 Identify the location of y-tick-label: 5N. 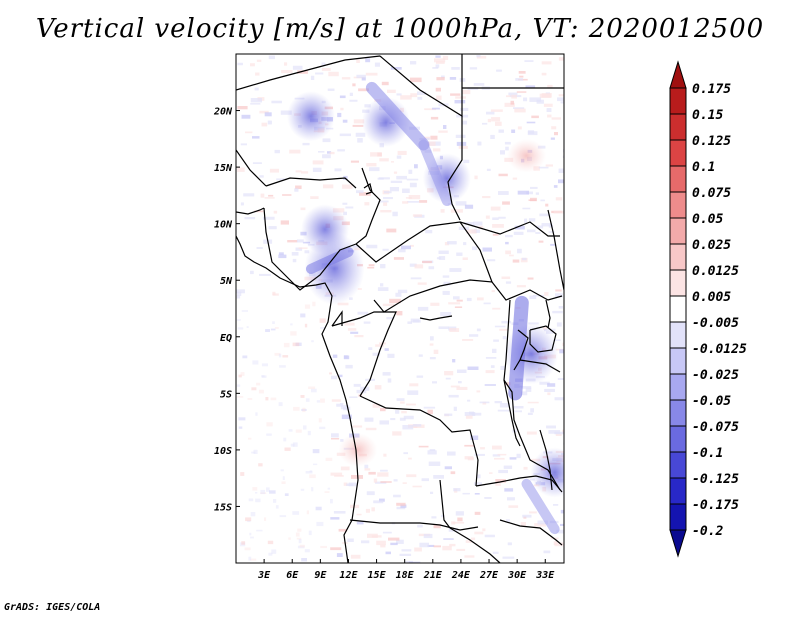
(226, 281).